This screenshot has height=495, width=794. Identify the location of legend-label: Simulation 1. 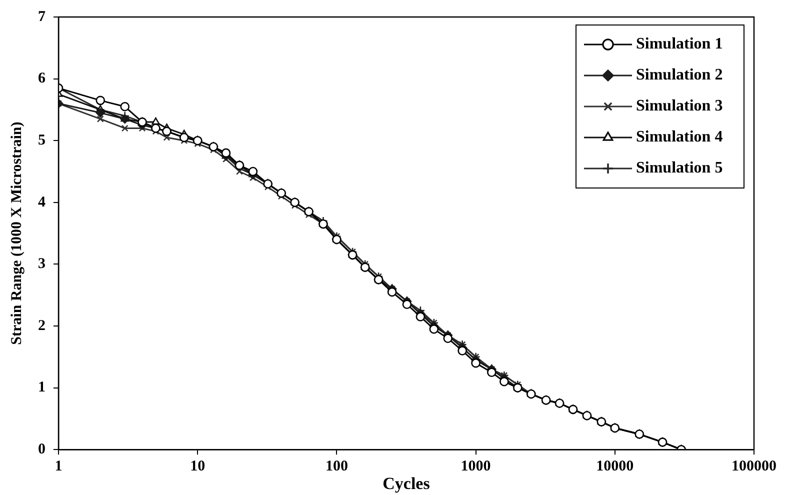
(679, 44).